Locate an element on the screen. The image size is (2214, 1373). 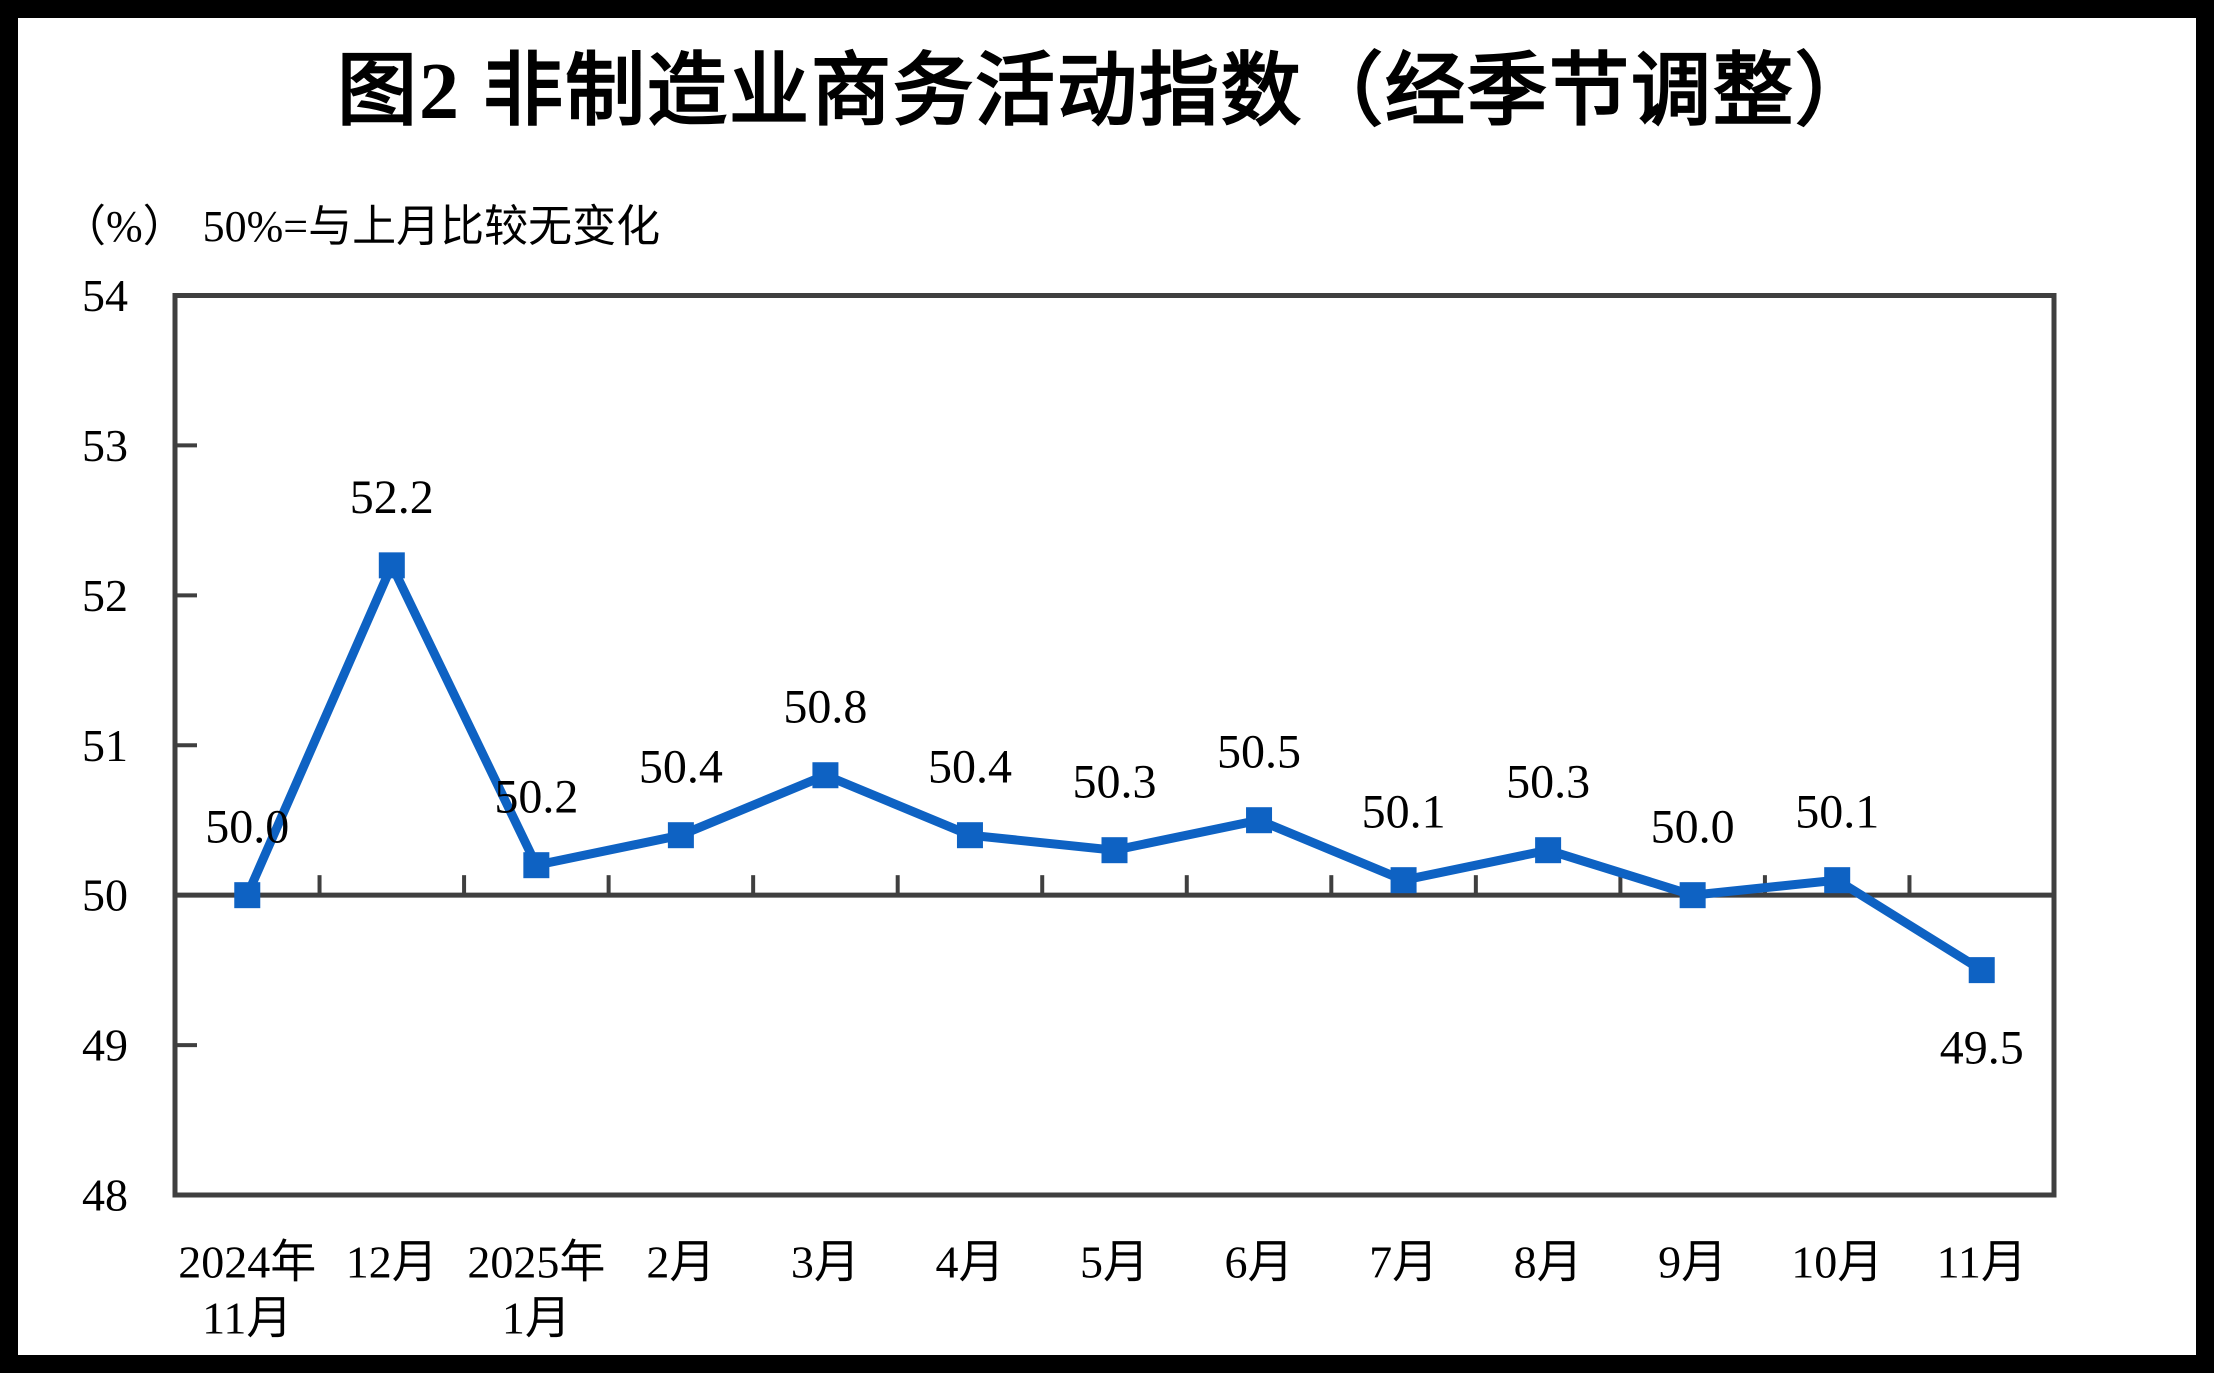
x-axis-label: 7月 is located at coordinates (1403, 1262).